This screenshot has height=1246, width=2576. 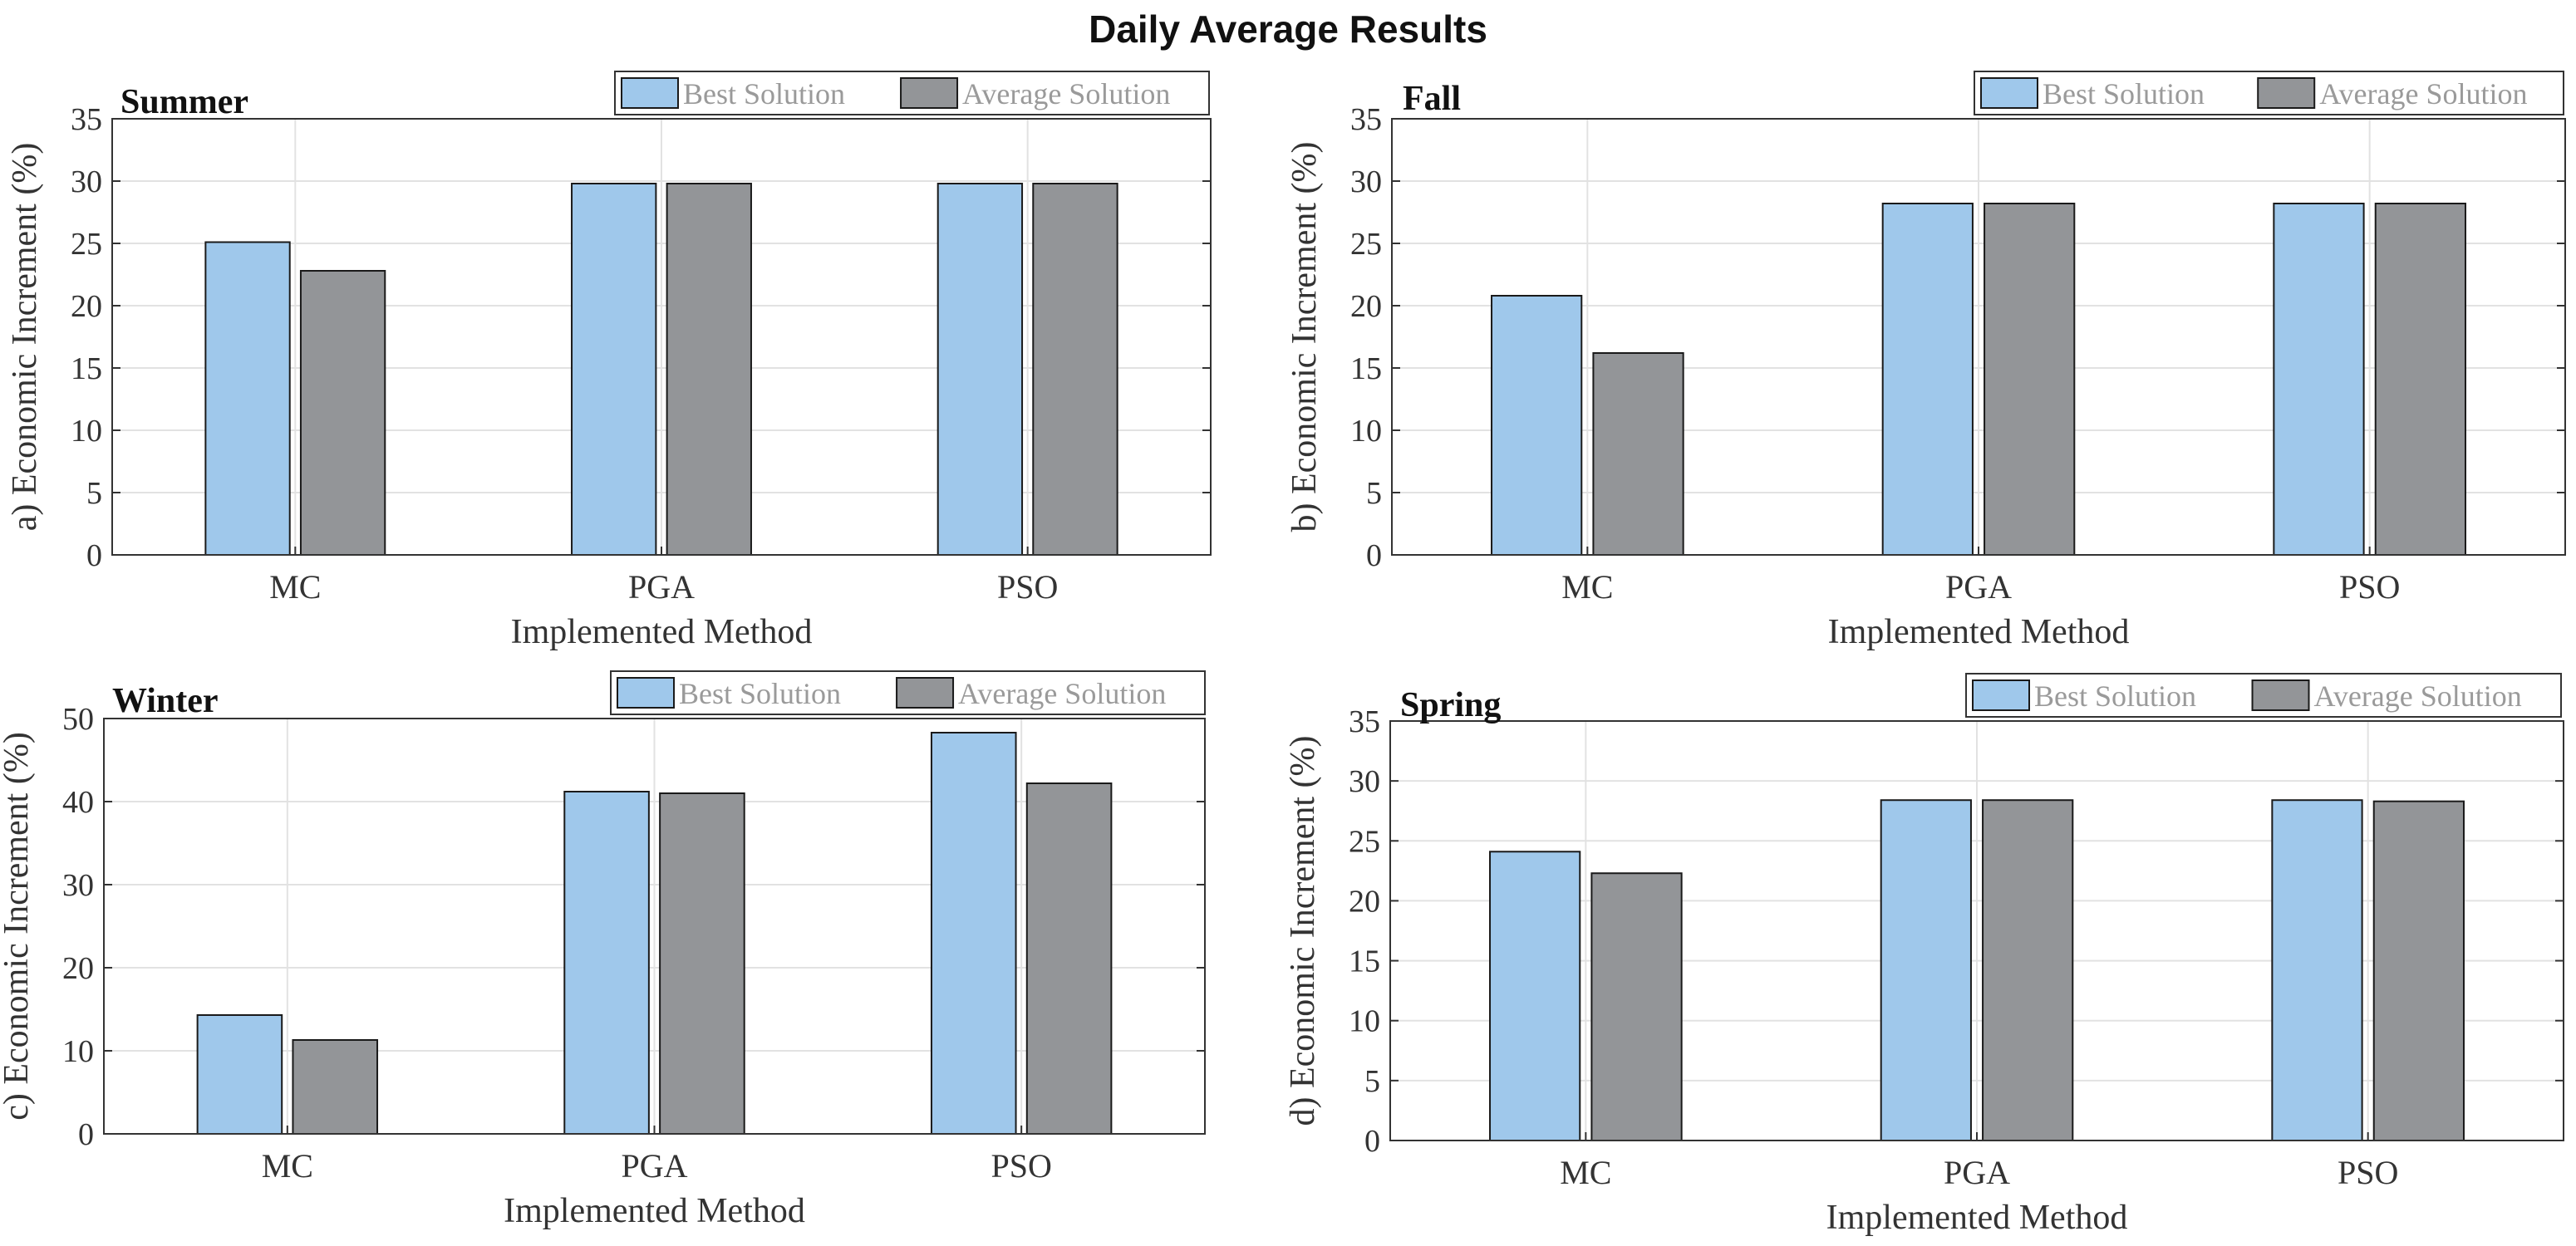 I want to click on y-tick-label: 50, so click(x=78, y=719).